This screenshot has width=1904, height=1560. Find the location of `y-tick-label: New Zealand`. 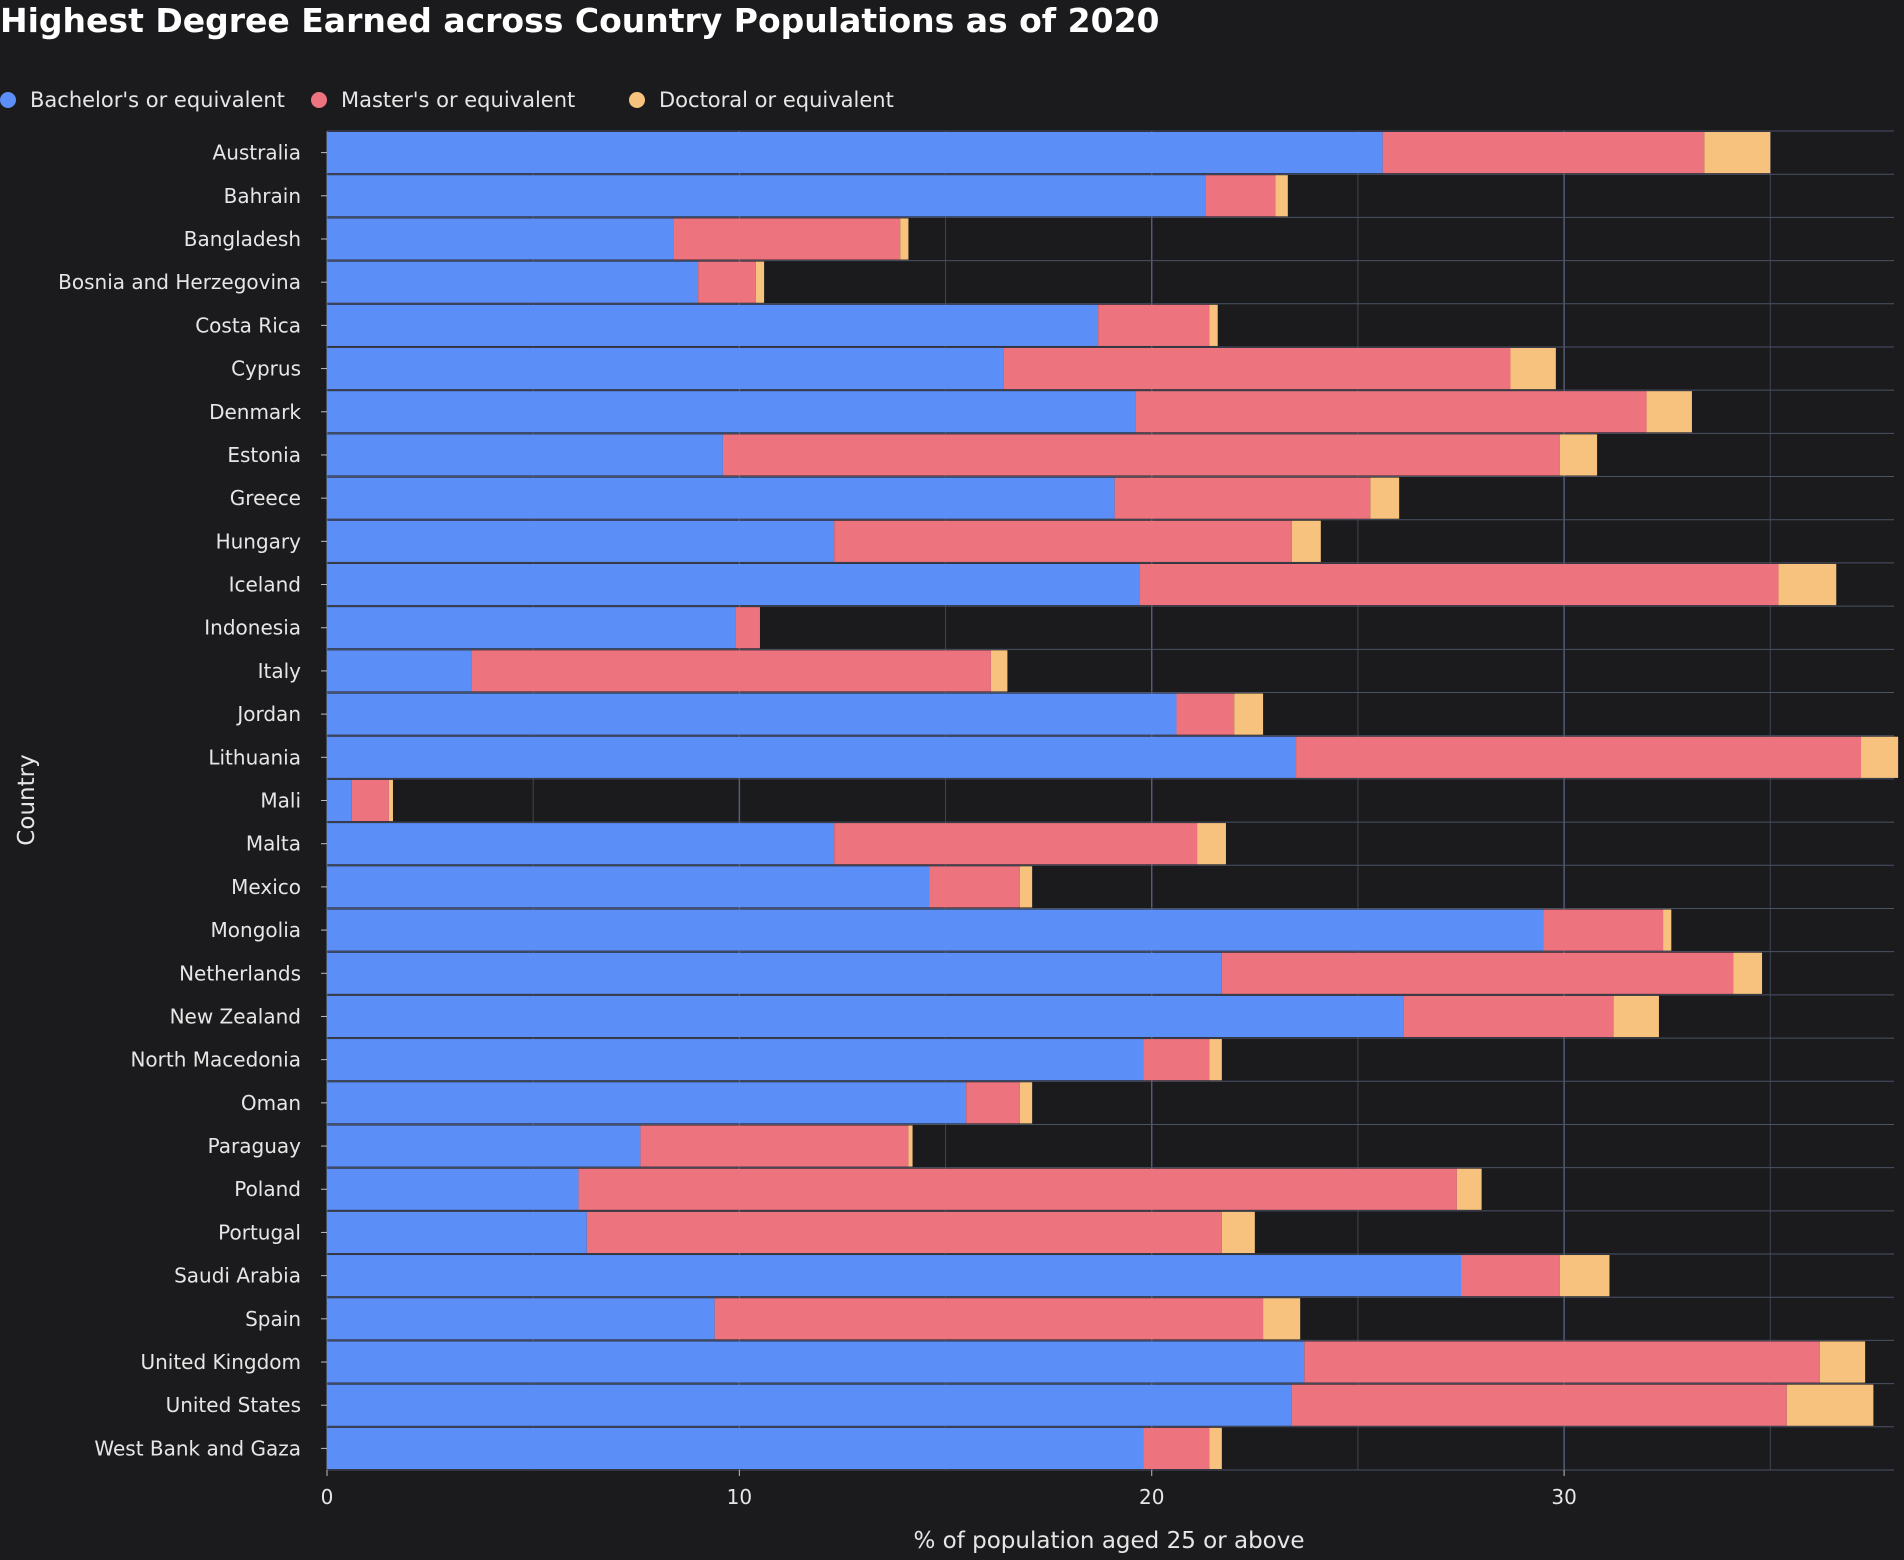

y-tick-label: New Zealand is located at coordinates (235, 1016).